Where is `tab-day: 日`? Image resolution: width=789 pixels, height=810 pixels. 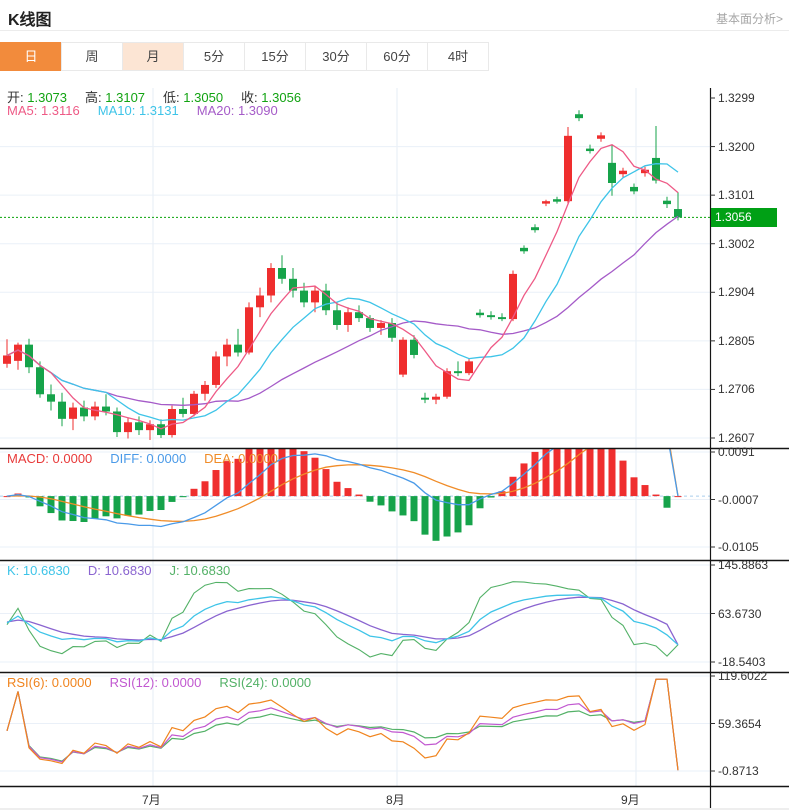 tab-day: 日 is located at coordinates (31, 56).